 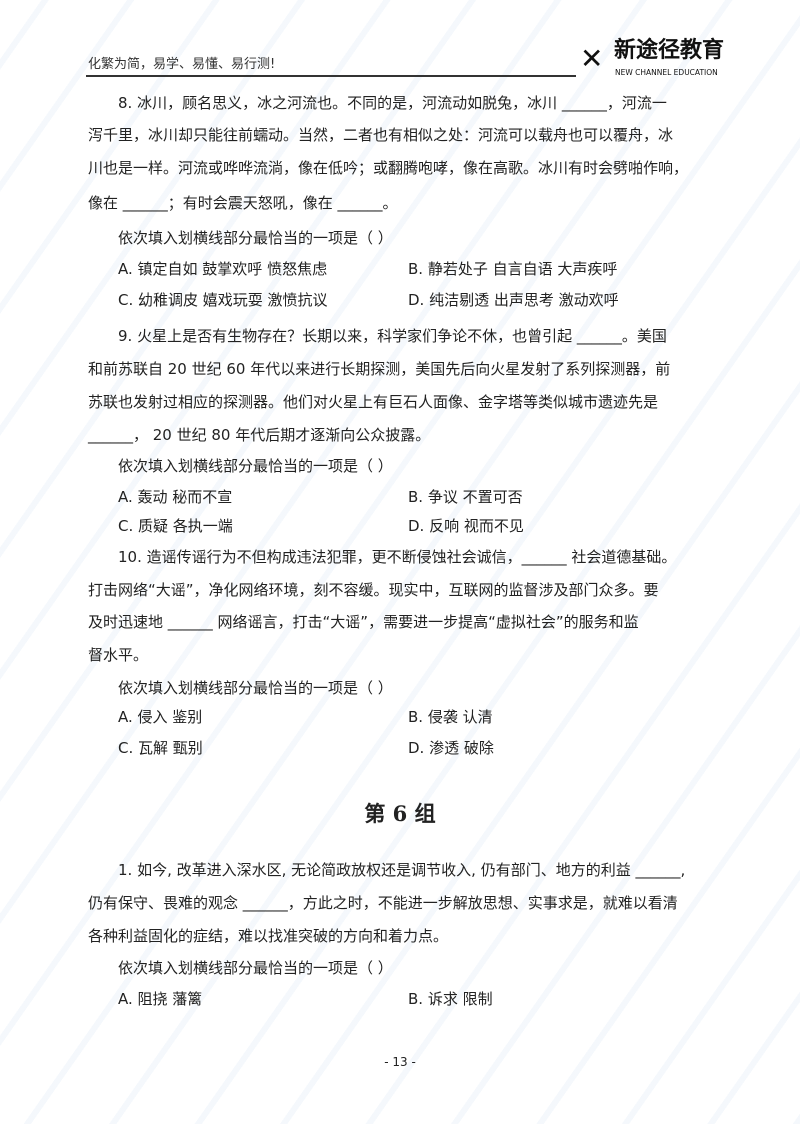 What do you see at coordinates (666, 72) in the screenshot?
I see `logo-en: NEW CHANNEL EDUCATION` at bounding box center [666, 72].